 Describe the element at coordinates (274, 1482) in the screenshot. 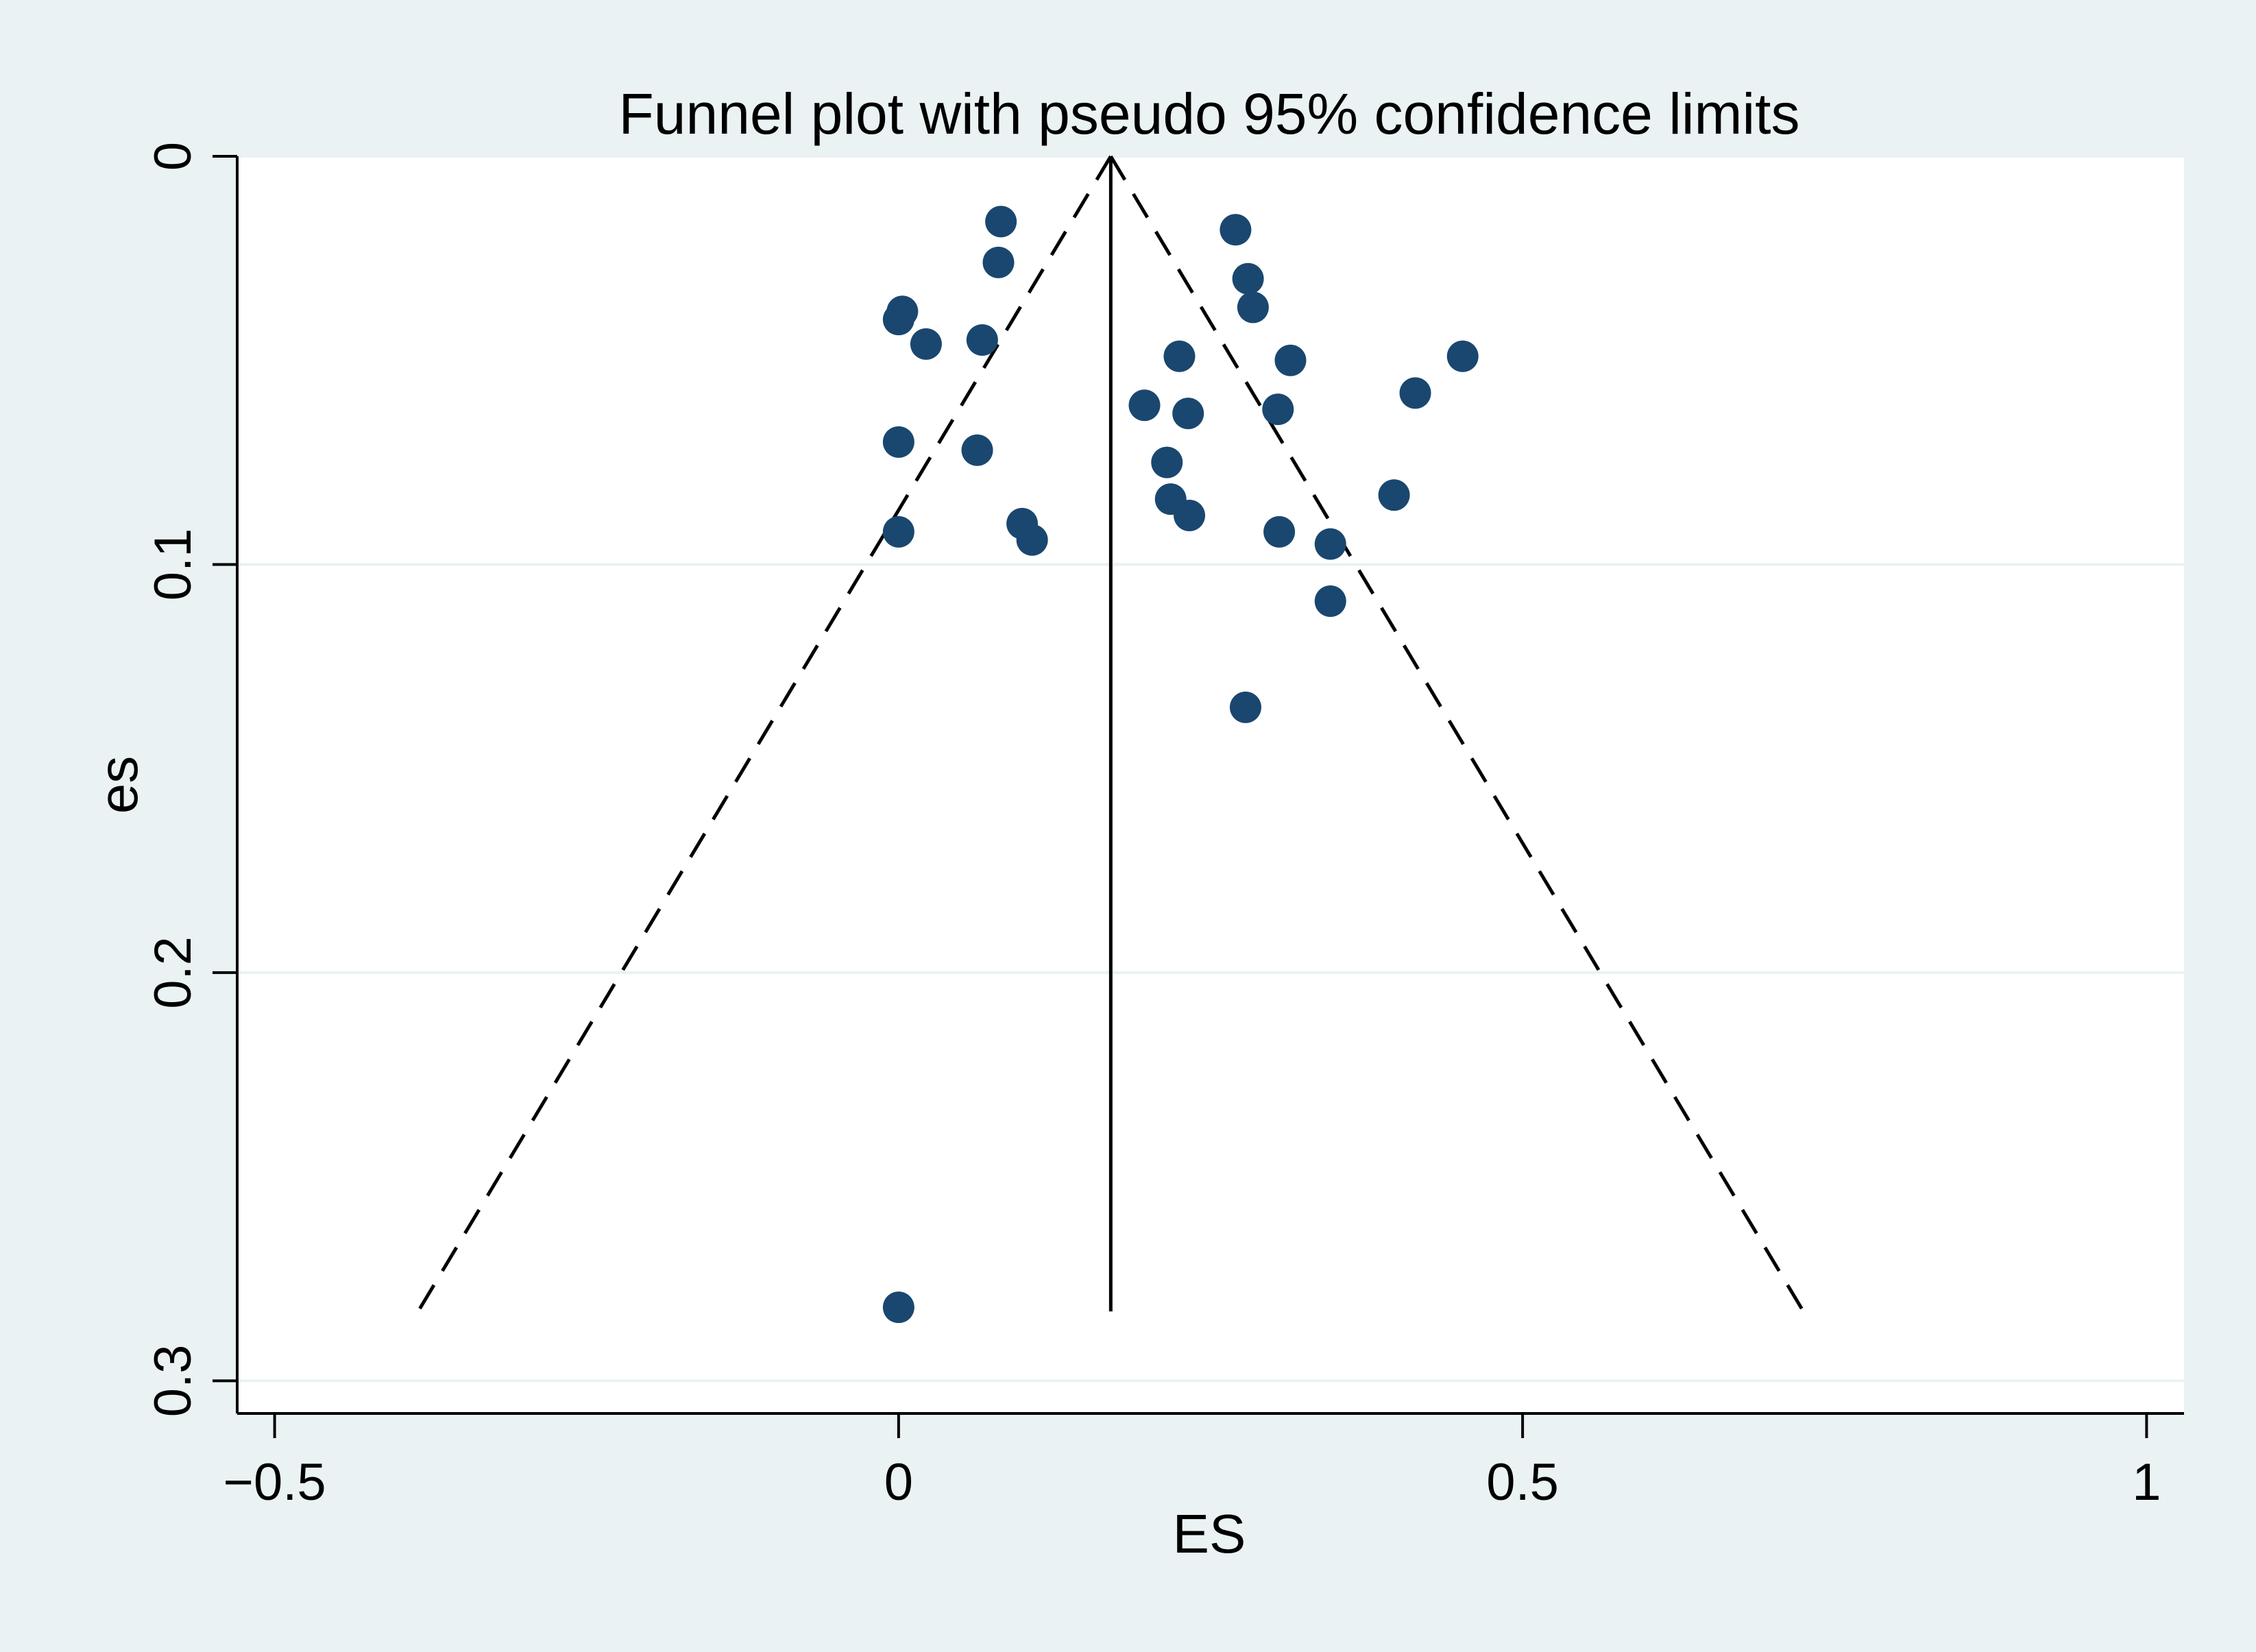

I see `x-tick-label: −0.5` at that location.